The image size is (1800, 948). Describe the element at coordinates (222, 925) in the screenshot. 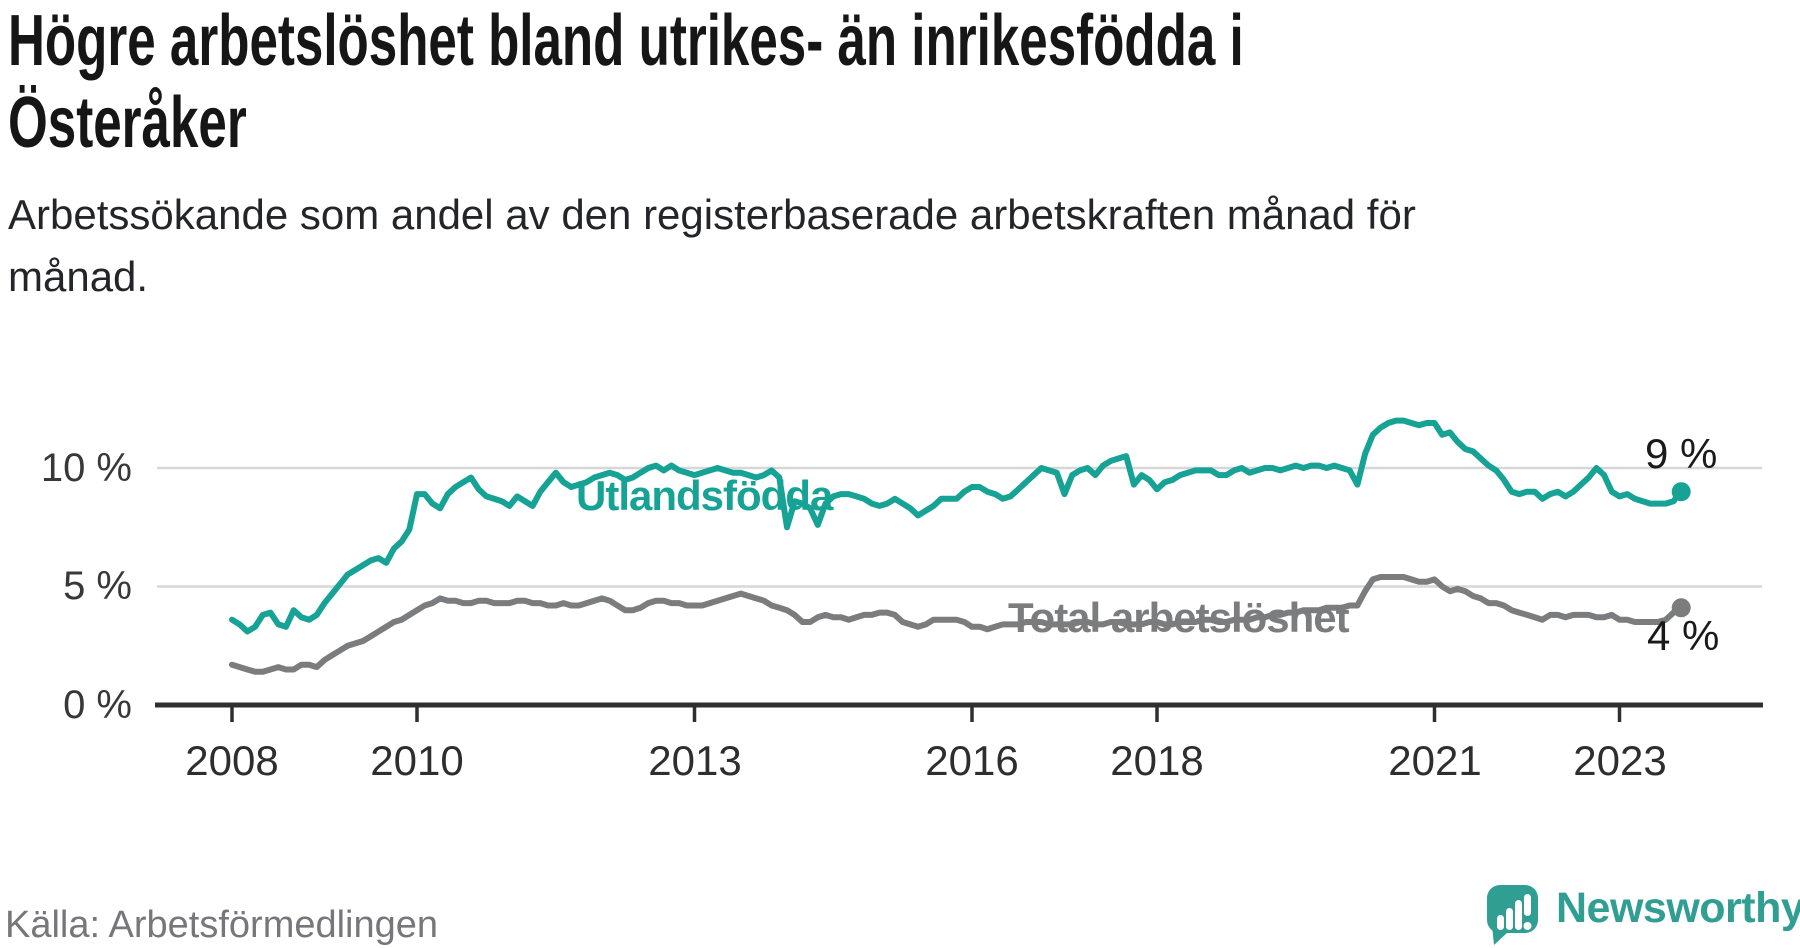

I see `source-attribution: Källa: Arbetsförmedlingen` at that location.